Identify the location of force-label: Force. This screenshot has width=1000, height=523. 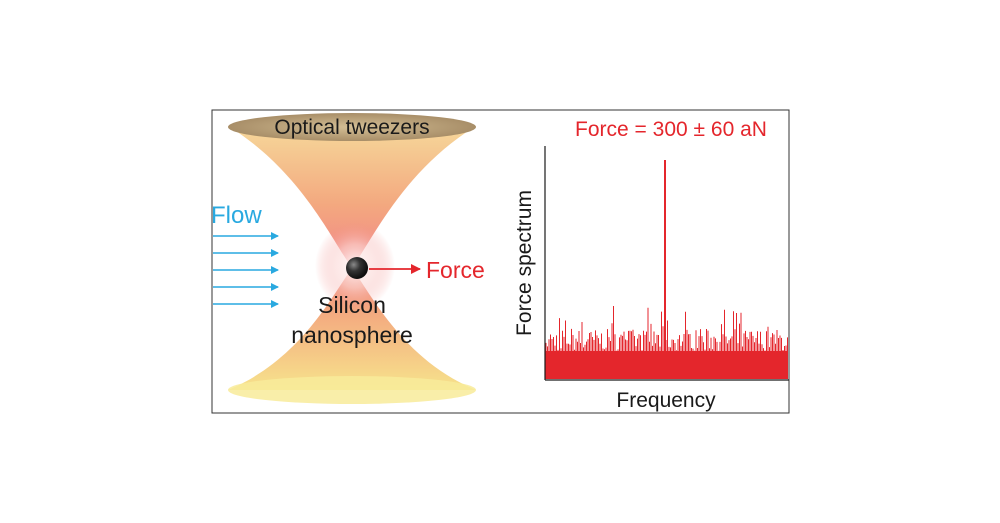
(455, 270).